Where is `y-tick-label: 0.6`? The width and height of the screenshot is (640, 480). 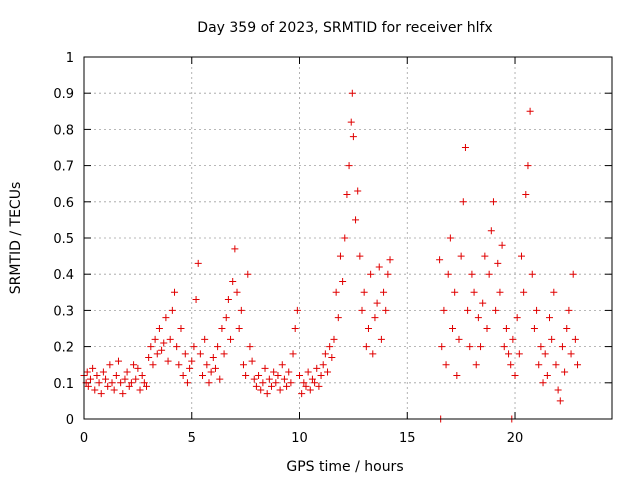 y-tick-label: 0.6 is located at coordinates (63, 203).